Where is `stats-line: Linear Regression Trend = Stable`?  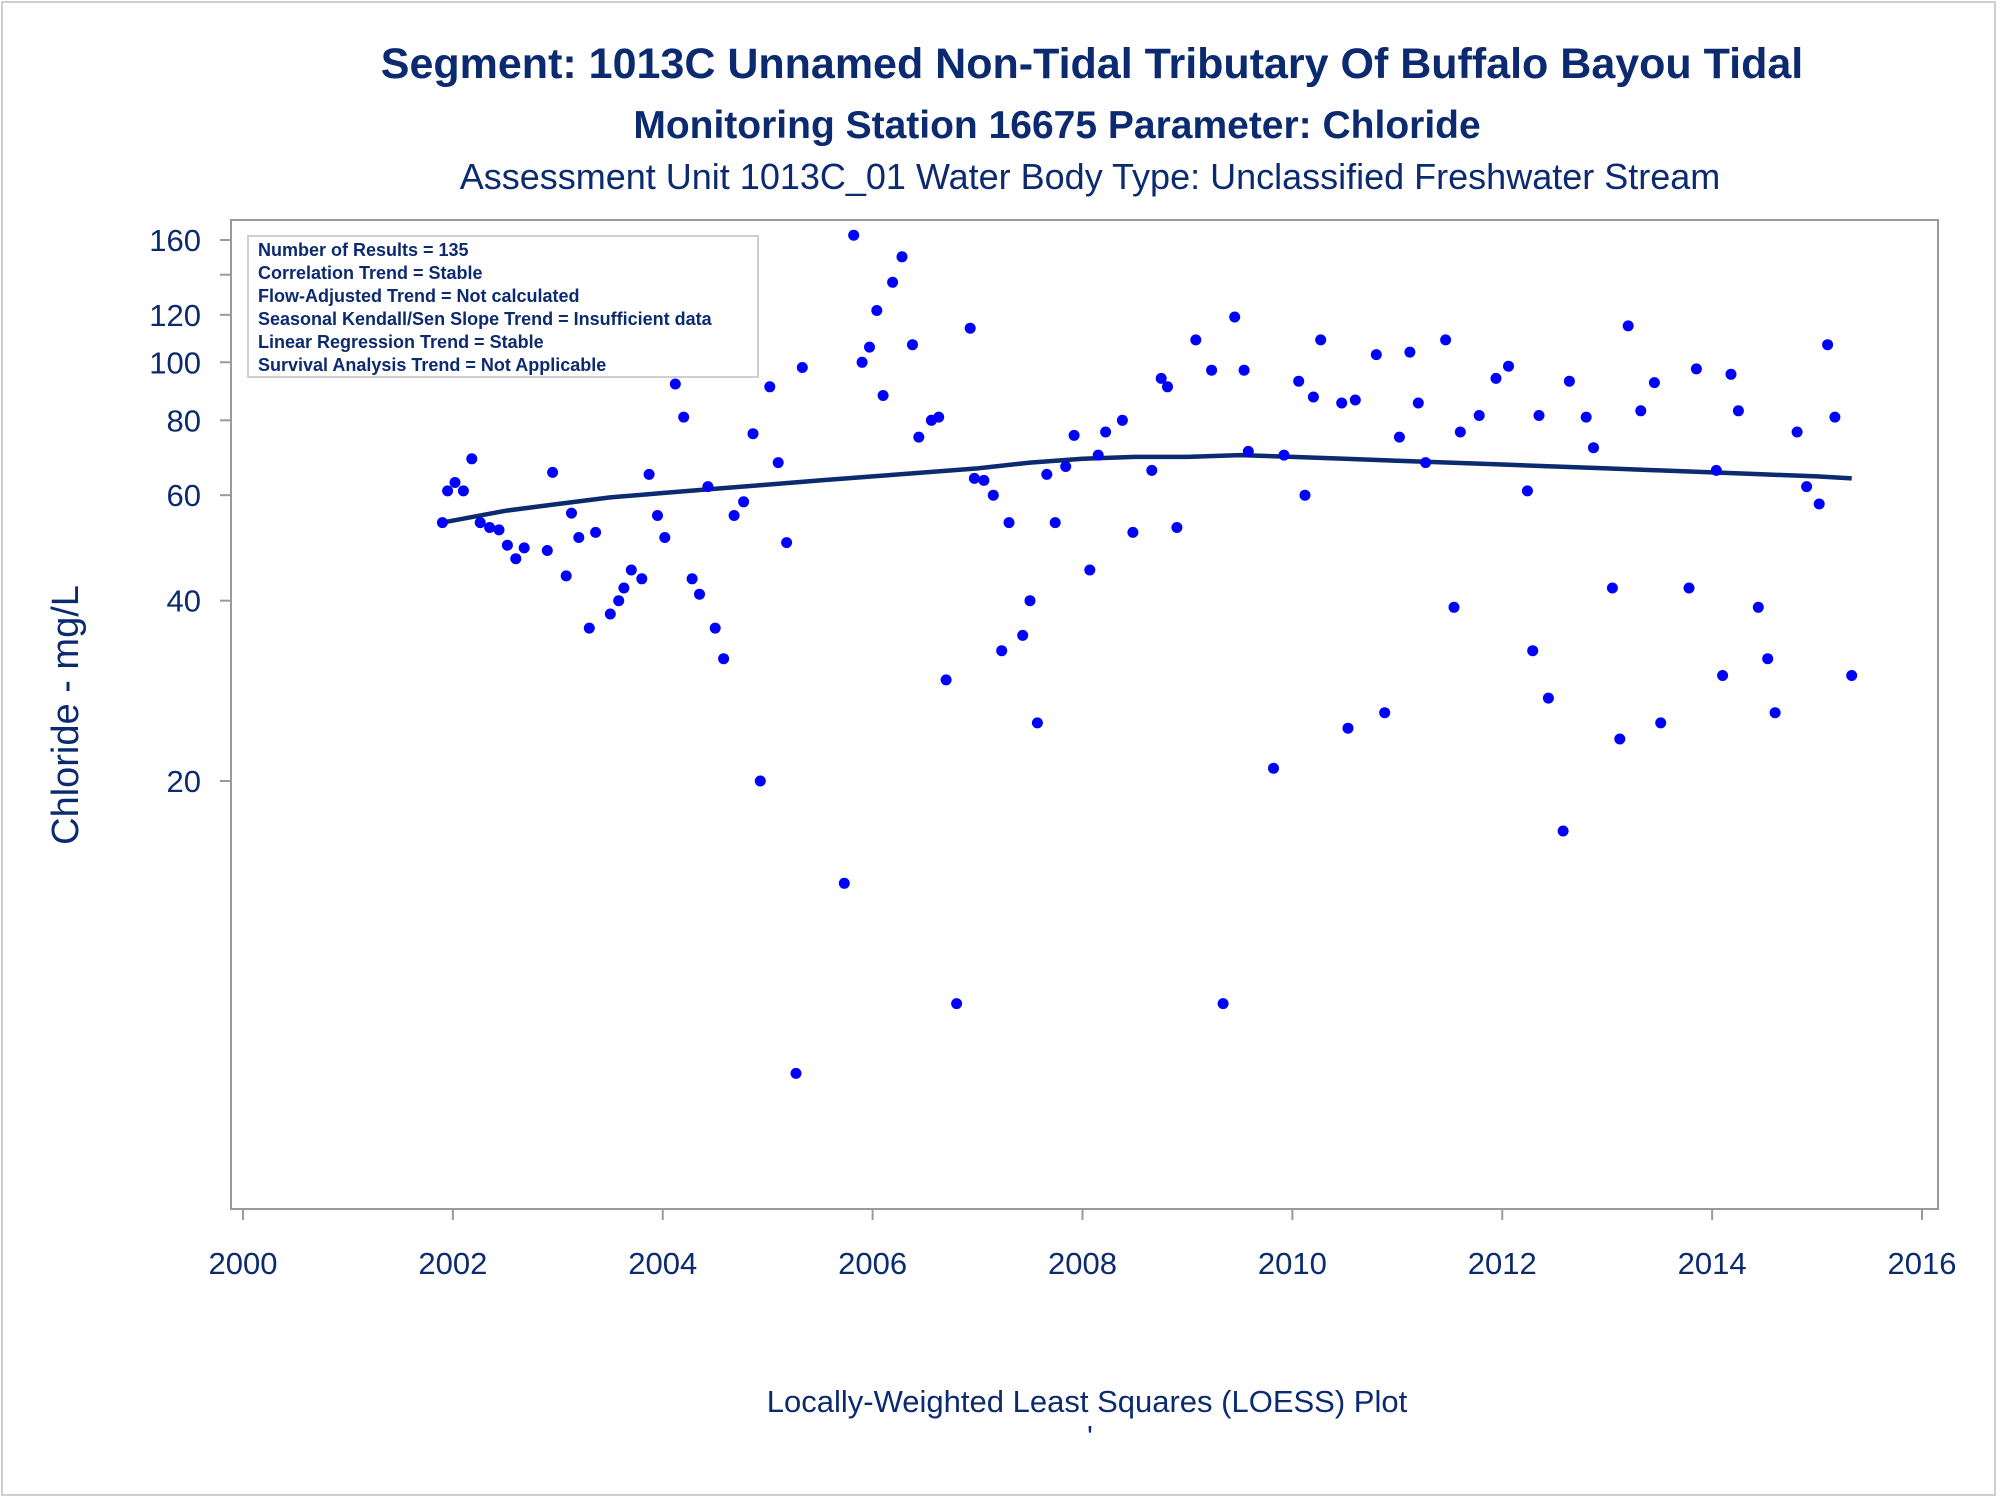
stats-line: Linear Regression Trend = Stable is located at coordinates (401, 342).